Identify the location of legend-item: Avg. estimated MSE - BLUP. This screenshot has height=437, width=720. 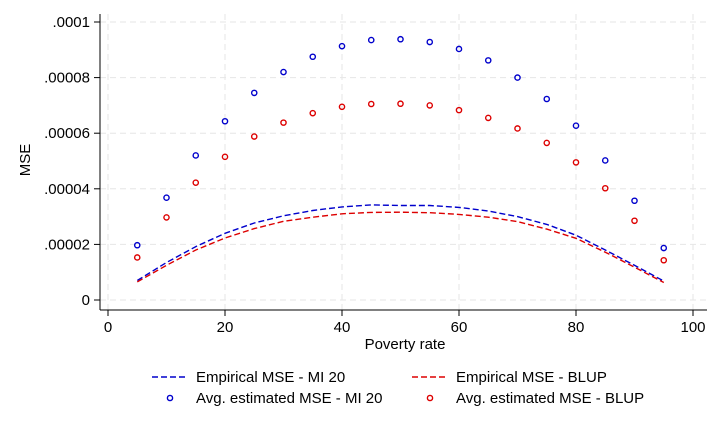
(535, 398).